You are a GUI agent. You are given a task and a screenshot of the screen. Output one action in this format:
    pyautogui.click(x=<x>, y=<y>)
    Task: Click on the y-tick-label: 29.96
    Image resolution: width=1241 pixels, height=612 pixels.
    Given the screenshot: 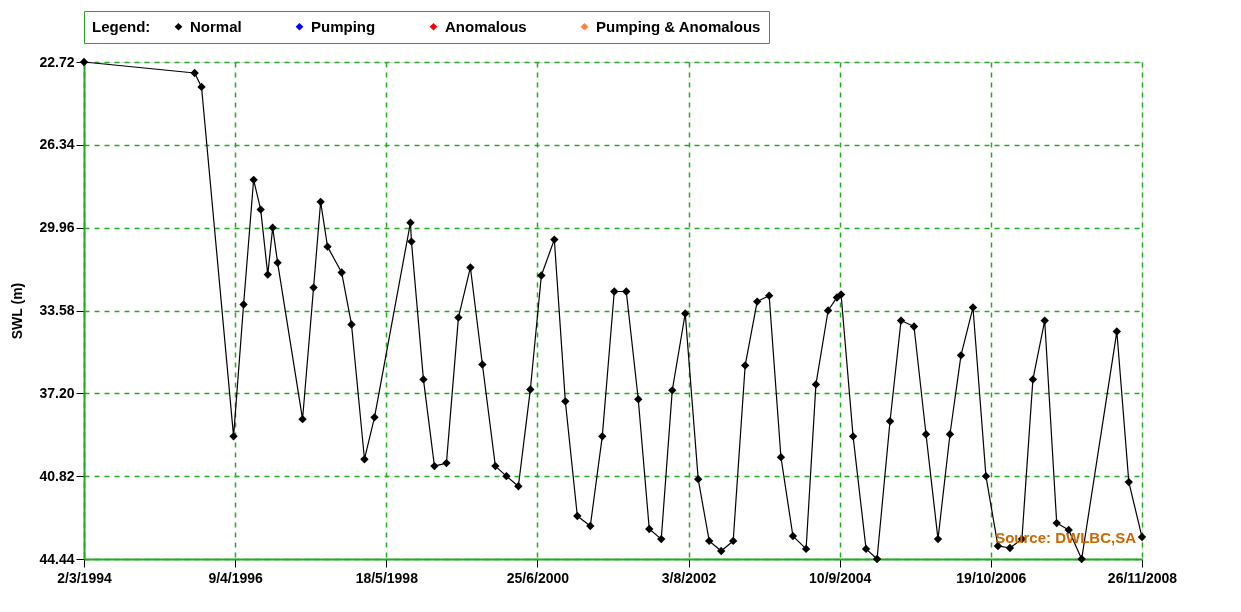 What is the action you would take?
    pyautogui.click(x=57, y=227)
    